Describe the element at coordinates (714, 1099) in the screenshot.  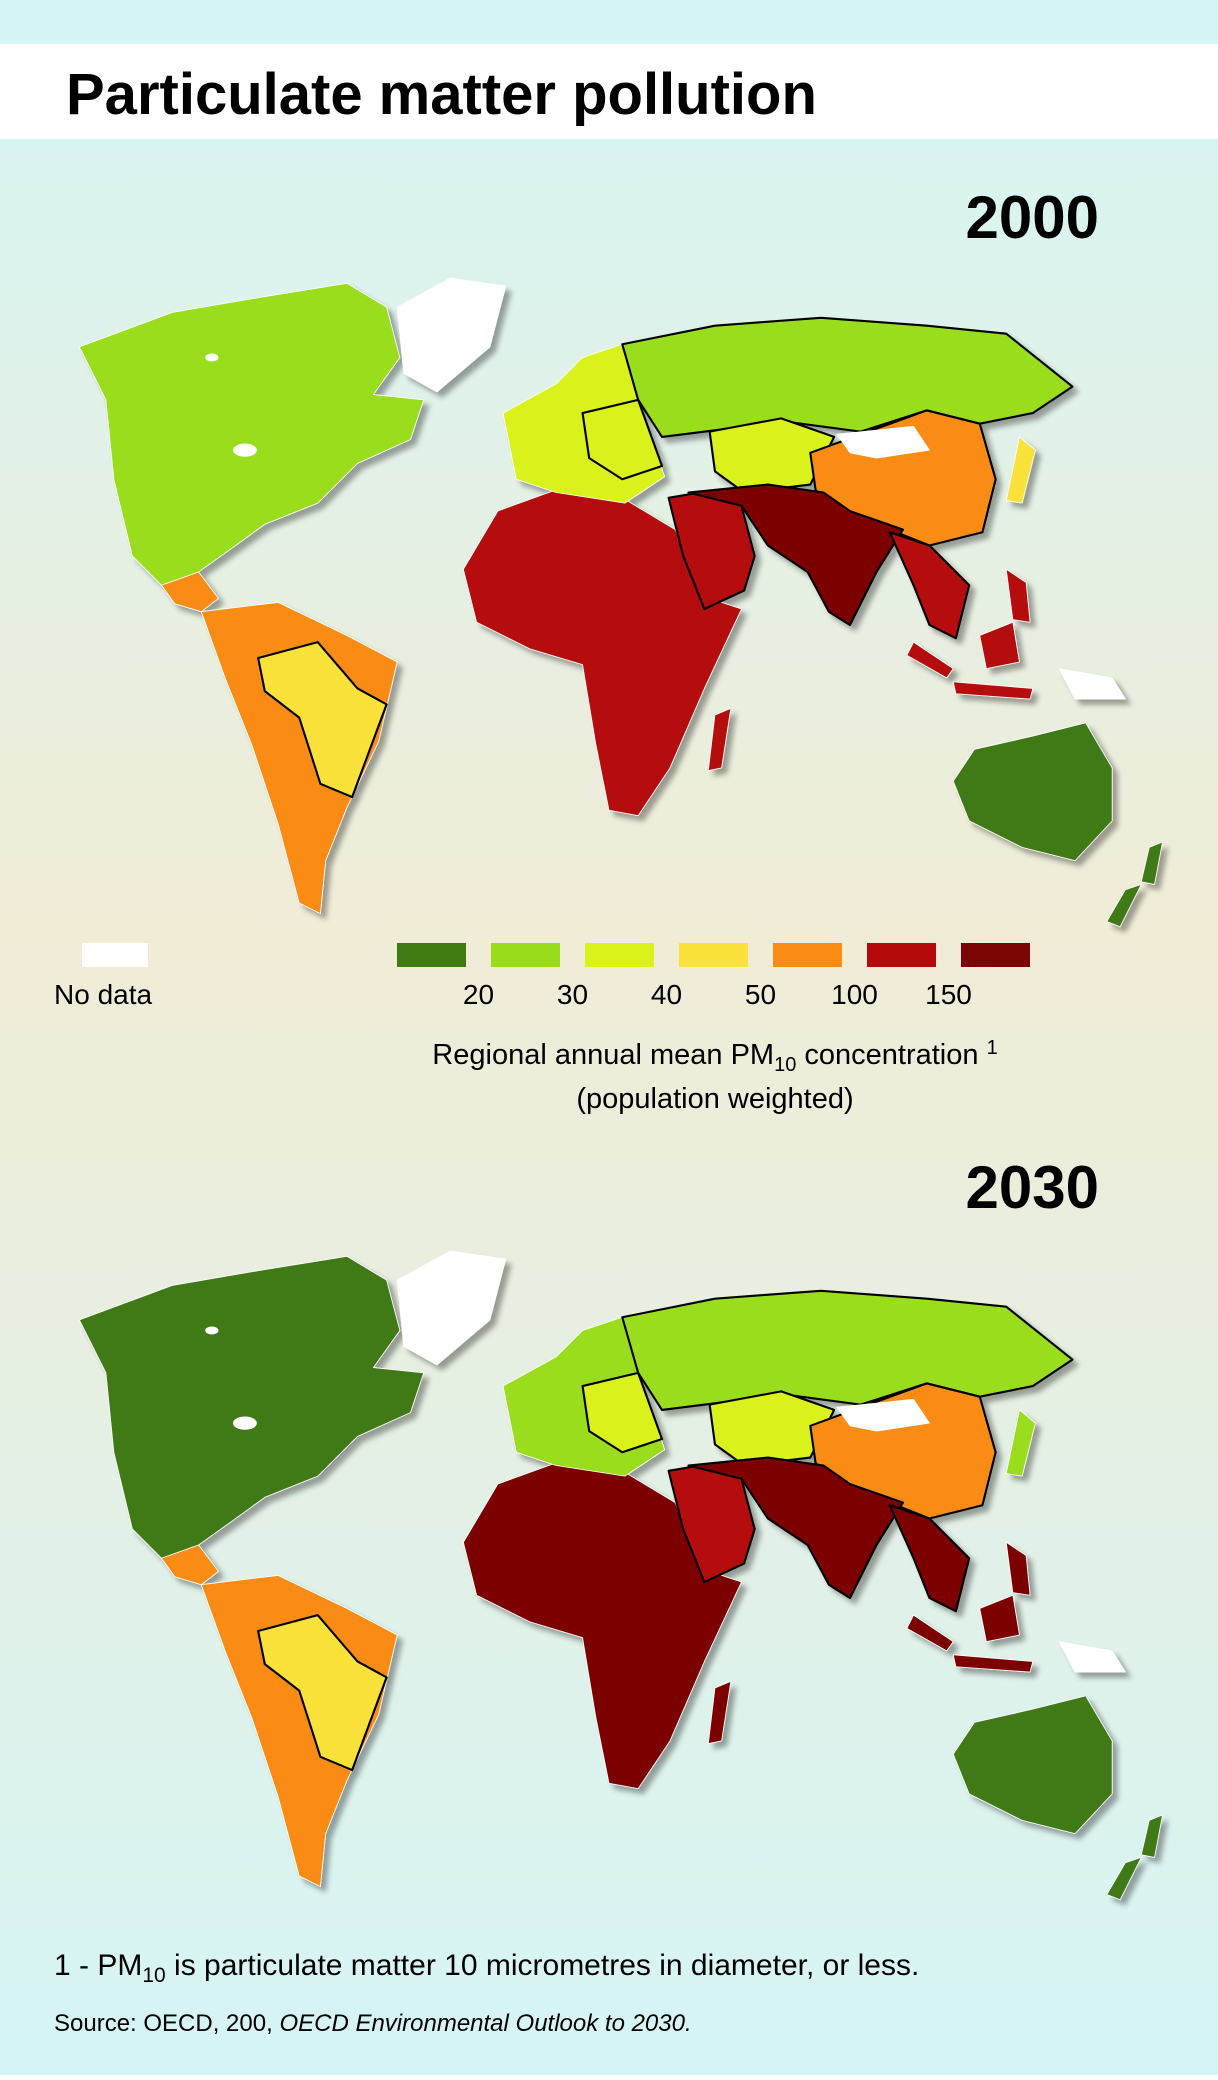
I see `legend-subtitle: (population weighted)` at that location.